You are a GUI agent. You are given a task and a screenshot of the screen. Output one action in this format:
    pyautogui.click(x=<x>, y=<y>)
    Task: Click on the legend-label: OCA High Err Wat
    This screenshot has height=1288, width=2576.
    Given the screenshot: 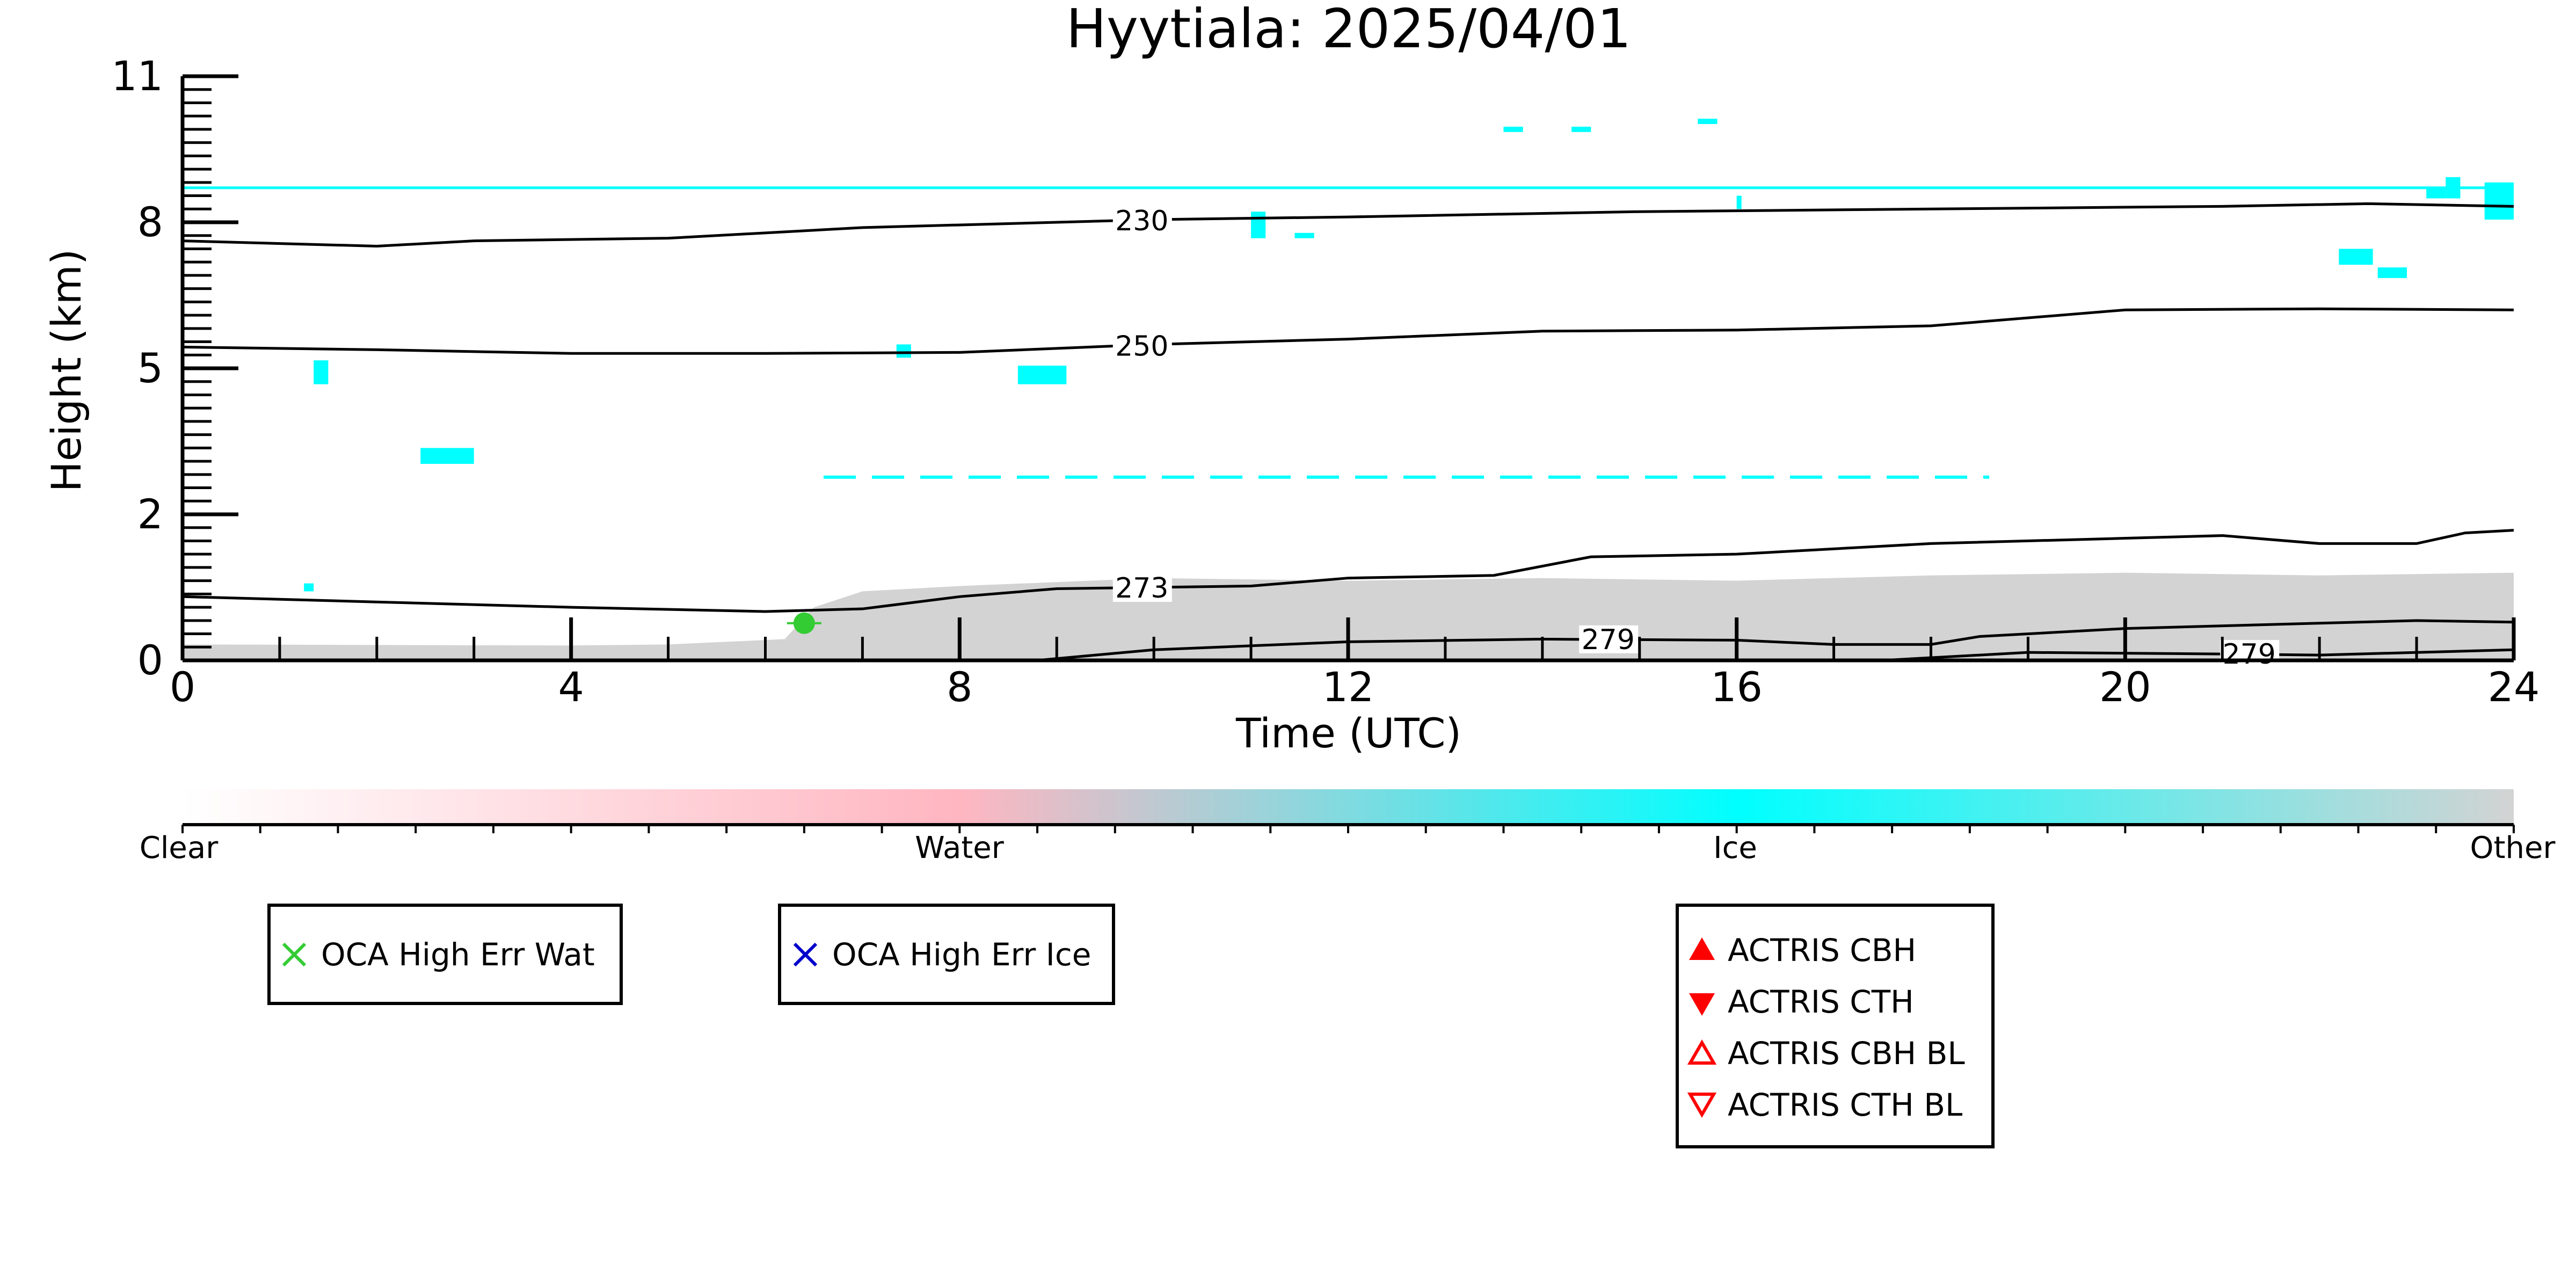 What is the action you would take?
    pyautogui.click(x=458, y=954)
    